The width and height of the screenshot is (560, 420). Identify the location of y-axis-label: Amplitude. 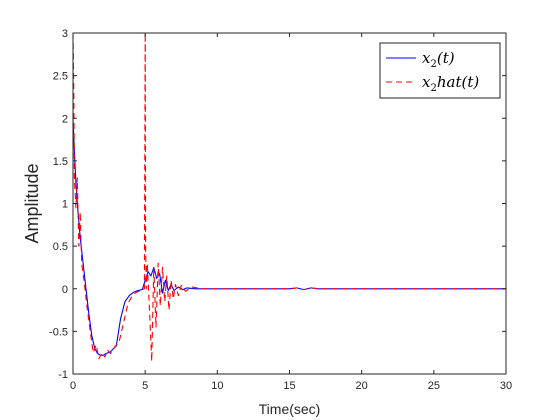
(32, 203).